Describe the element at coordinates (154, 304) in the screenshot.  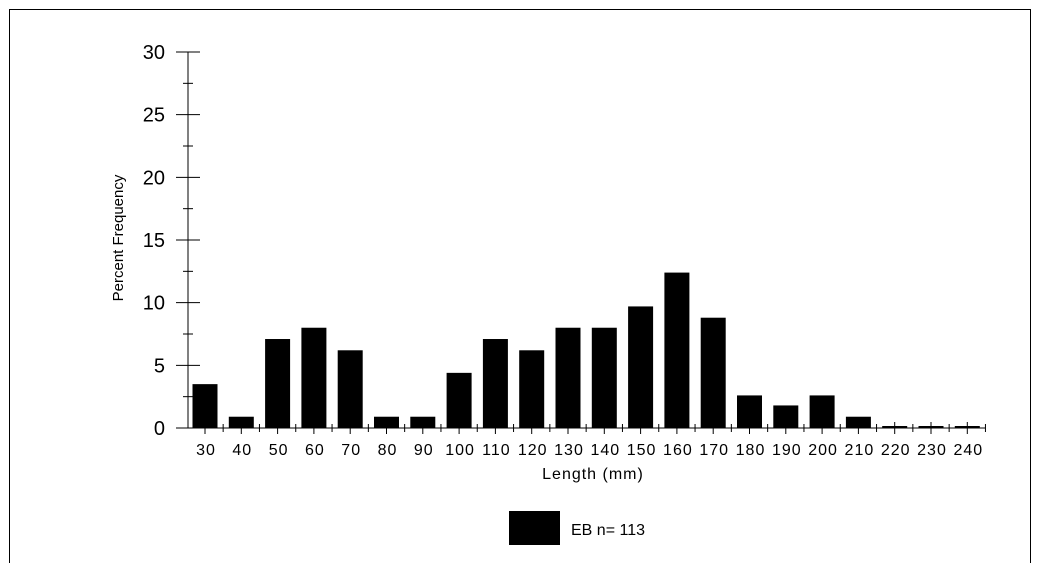
I see `y-tick-label: 10` at that location.